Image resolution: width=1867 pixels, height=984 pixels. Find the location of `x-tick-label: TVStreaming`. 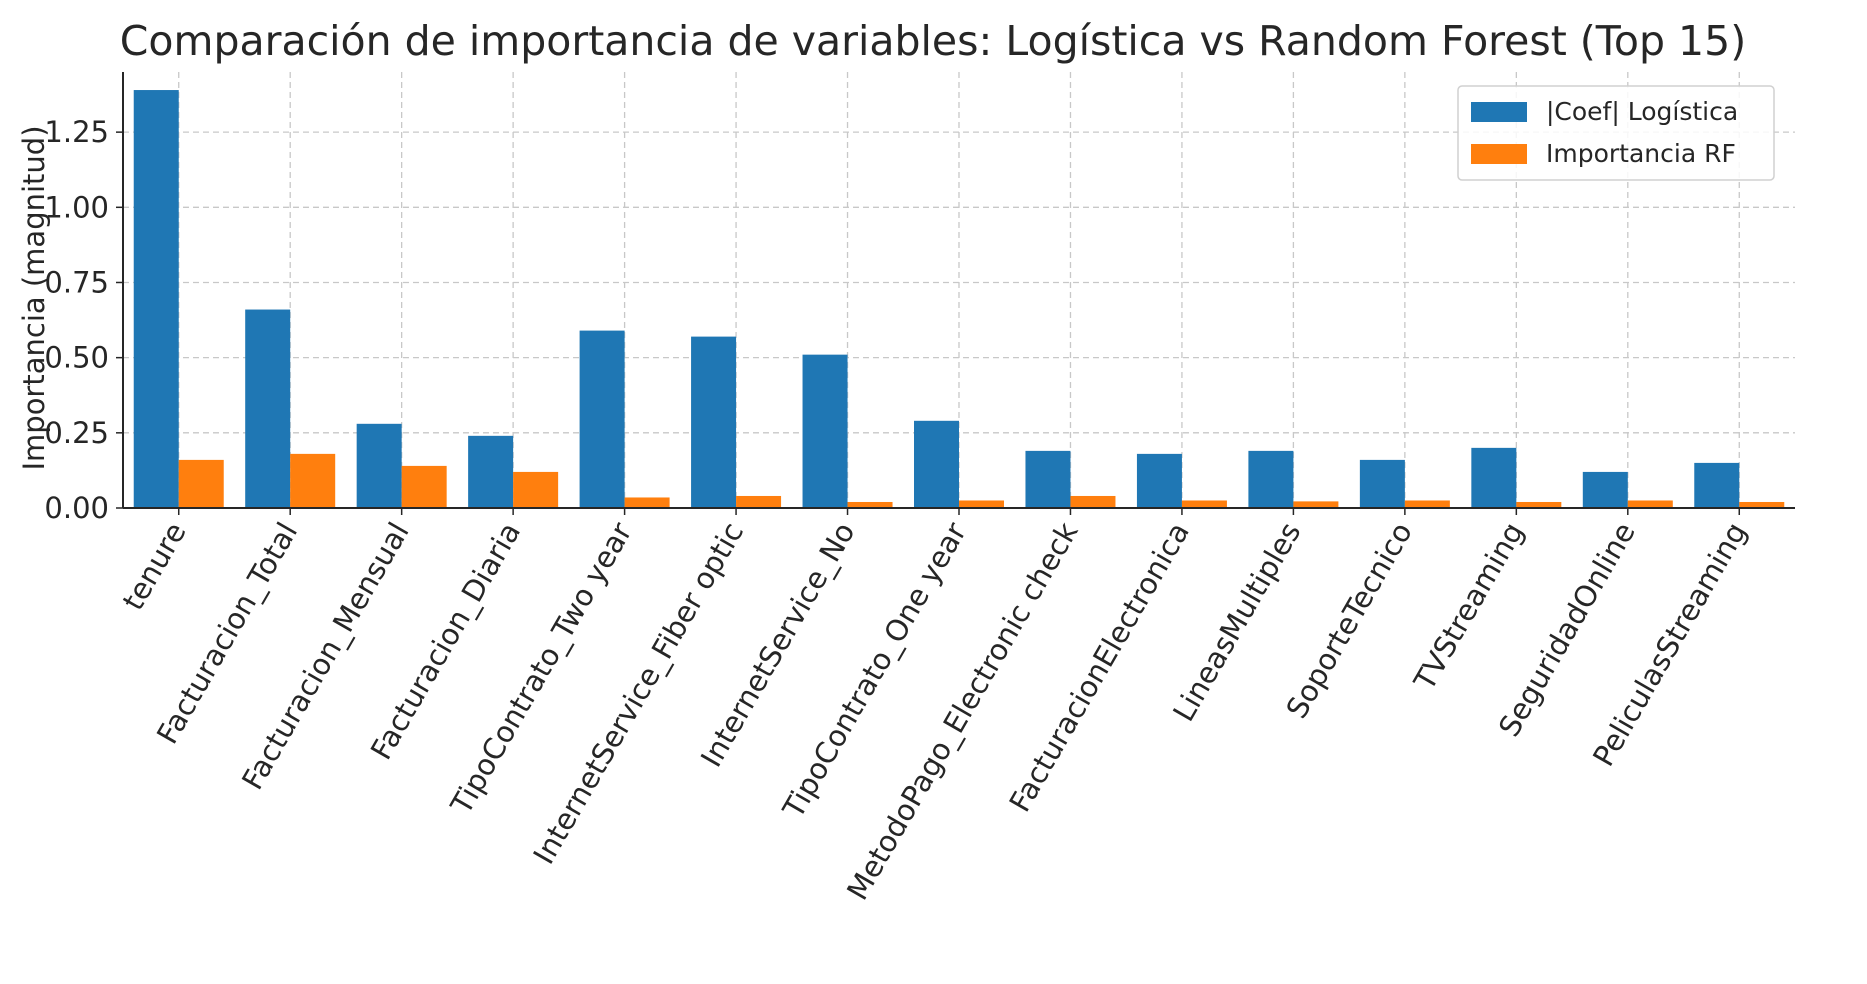

x-tick-label: TVStreaming is located at coordinates (1469, 607).